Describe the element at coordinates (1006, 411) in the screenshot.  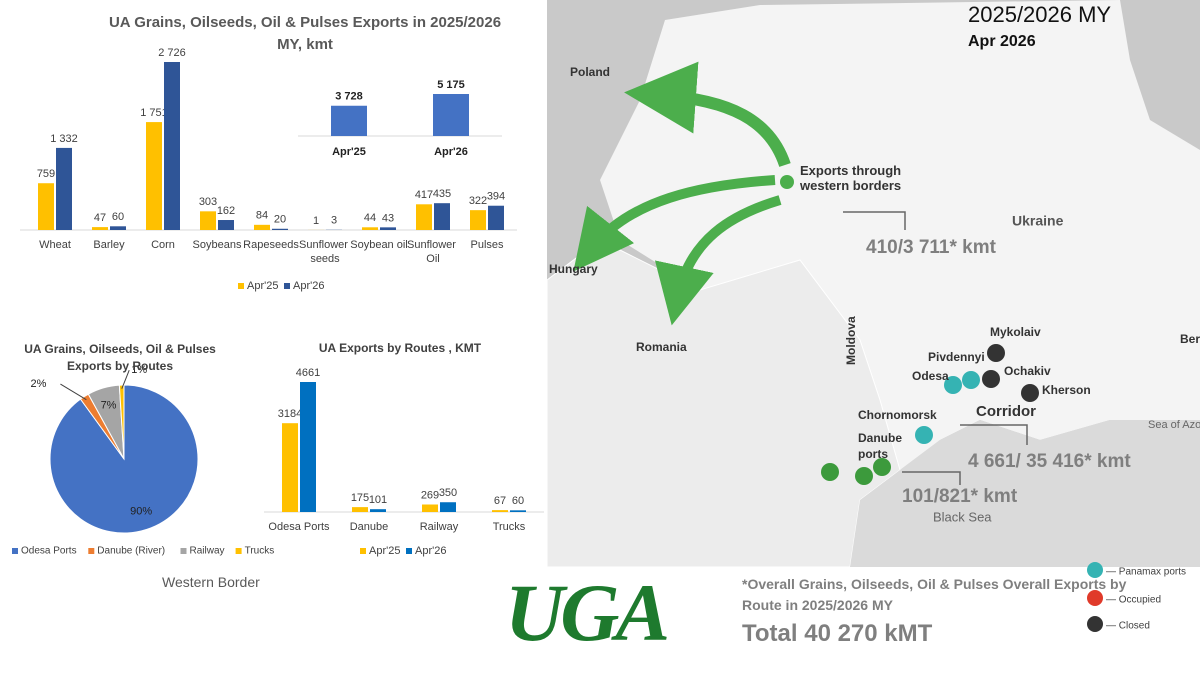
I see `corridor-label: Corridor` at that location.